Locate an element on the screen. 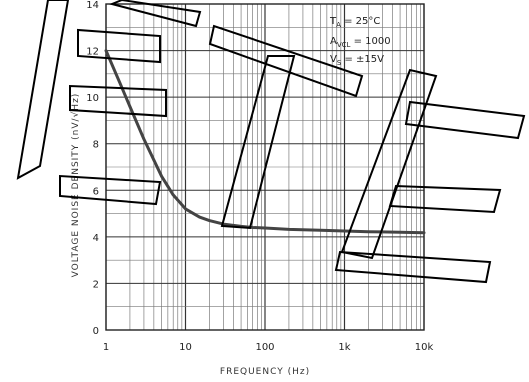 The width and height of the screenshot is (529, 382). x-tick-label: 1 is located at coordinates (106, 347).